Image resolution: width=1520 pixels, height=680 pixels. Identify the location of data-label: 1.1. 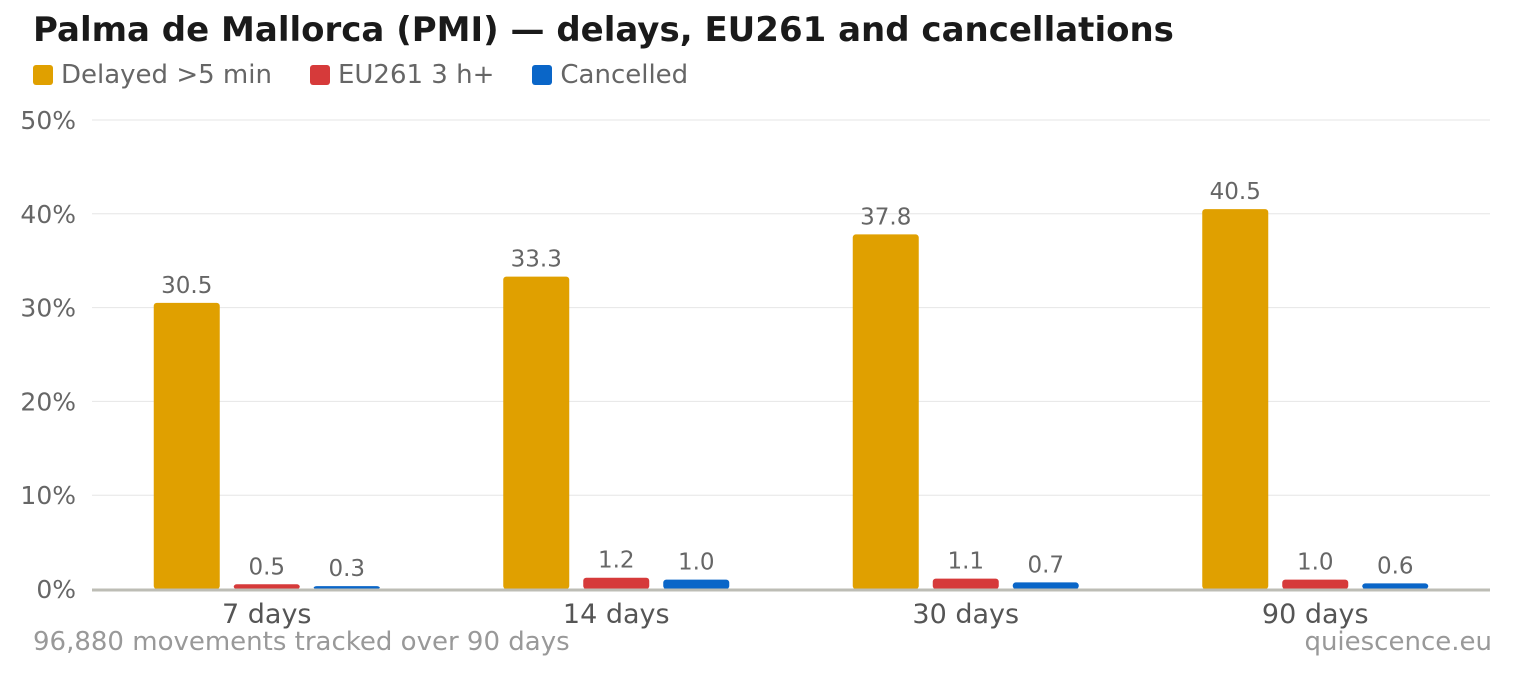
(965, 562).